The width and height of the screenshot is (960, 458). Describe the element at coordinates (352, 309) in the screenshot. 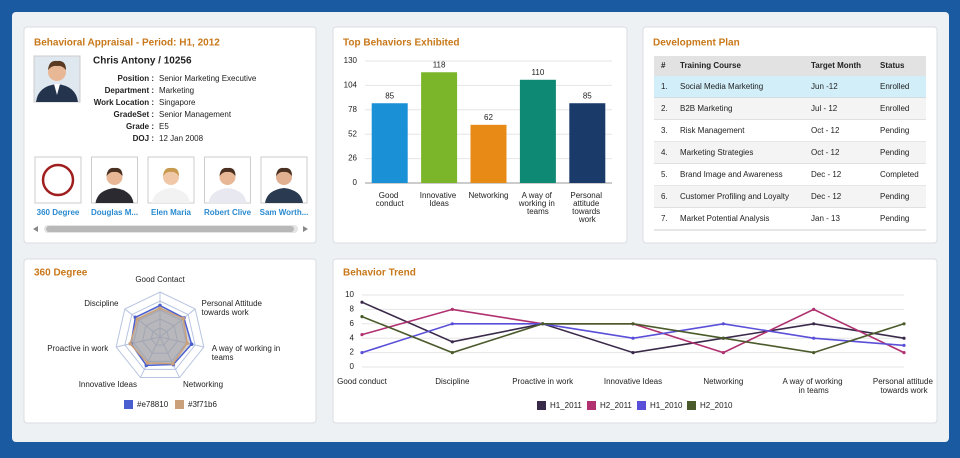

I see `y-tick-label: 8` at that location.